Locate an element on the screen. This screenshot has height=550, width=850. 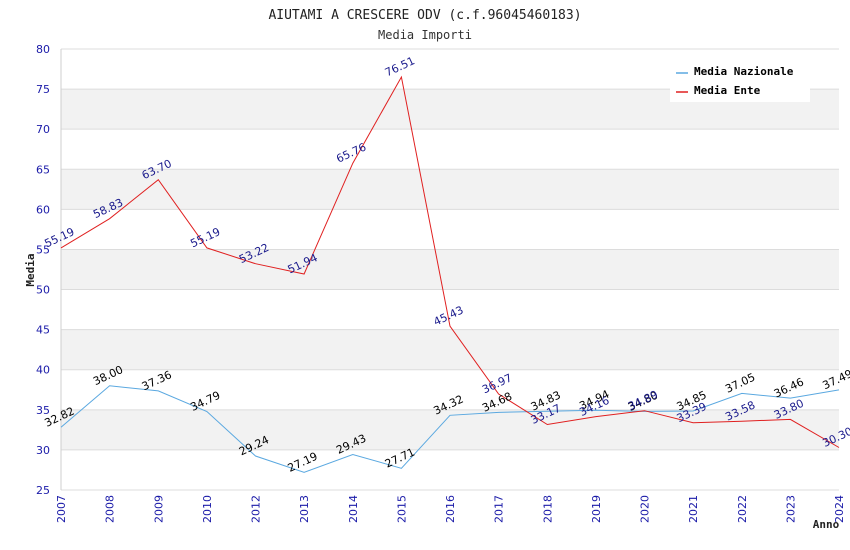
x-tick-label: 2021 is located at coordinates (693, 509).